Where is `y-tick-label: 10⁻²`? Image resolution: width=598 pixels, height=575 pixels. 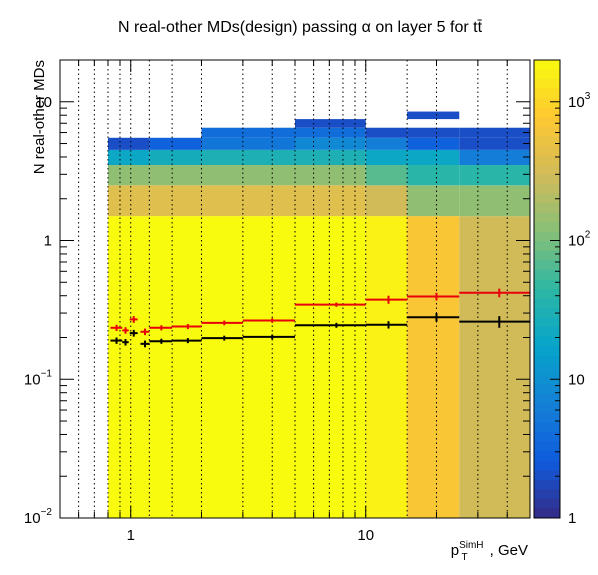 y-tick-label: 10⁻² is located at coordinates (38, 517).